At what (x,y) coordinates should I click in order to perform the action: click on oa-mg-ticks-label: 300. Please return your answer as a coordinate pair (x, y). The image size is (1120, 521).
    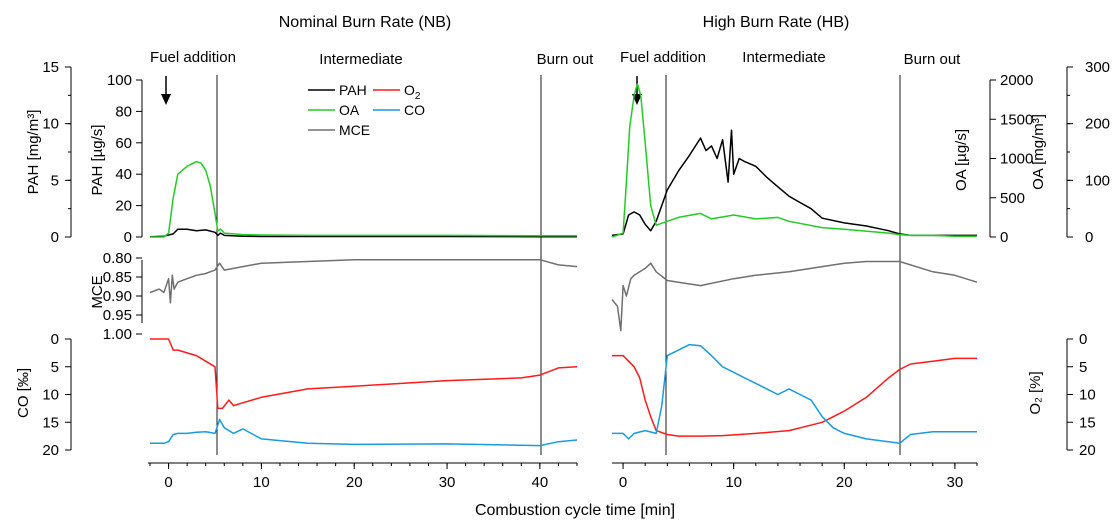
    Looking at the image, I should click on (1097, 67).